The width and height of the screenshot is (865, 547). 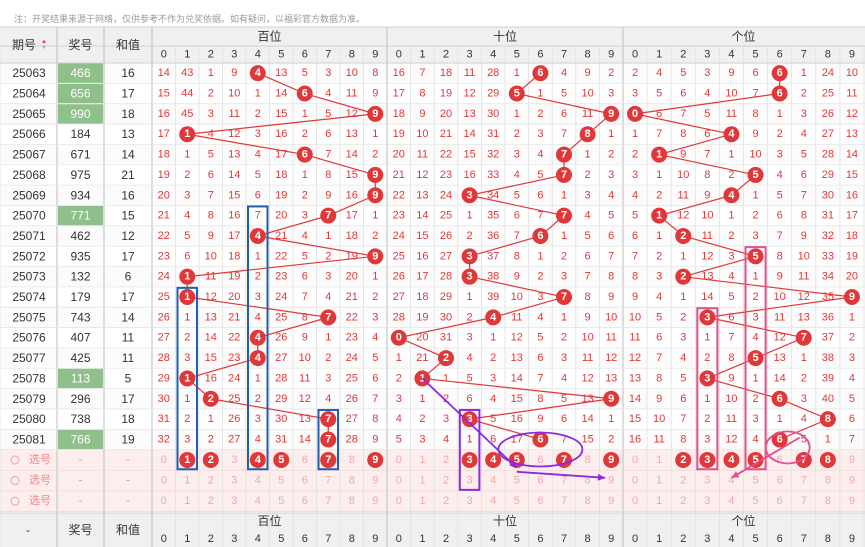 I want to click on selected-number-digit: 1, so click(x=187, y=460).